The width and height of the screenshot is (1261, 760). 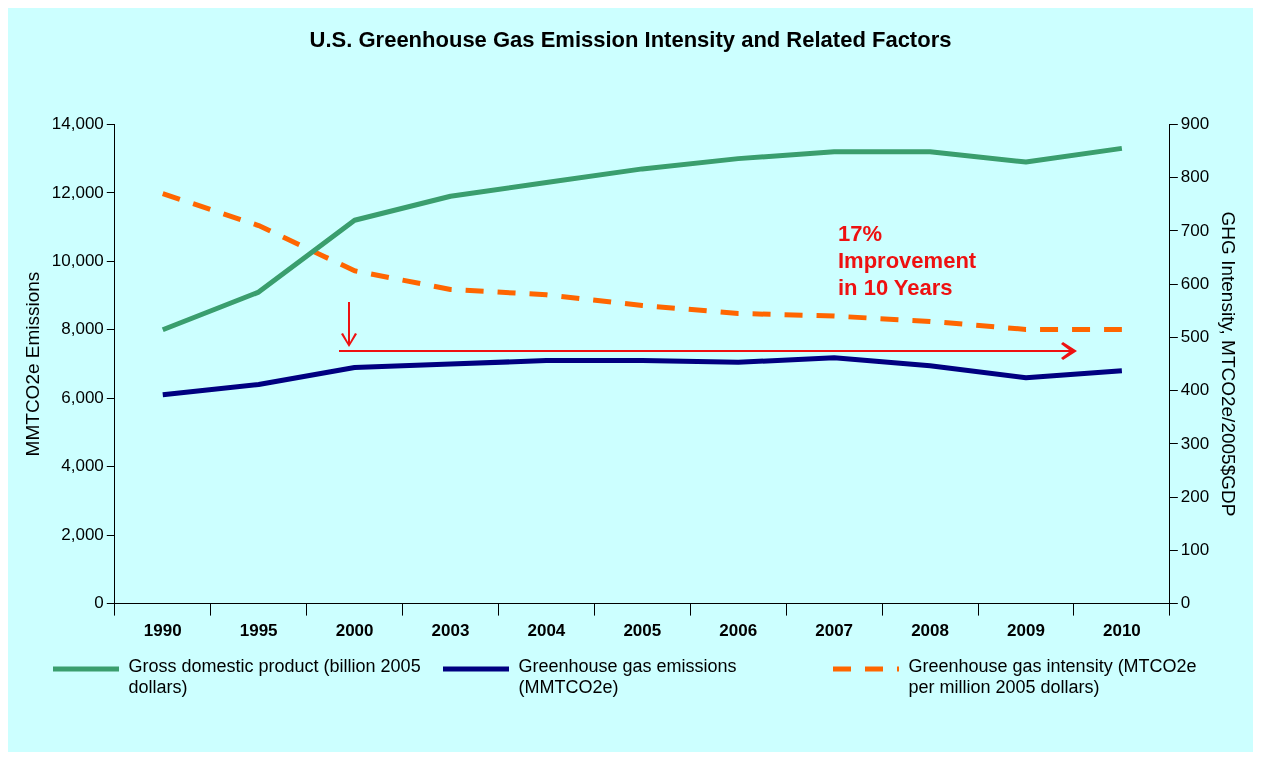 What do you see at coordinates (1195, 283) in the screenshot?
I see `y2-tick-label: 600` at bounding box center [1195, 283].